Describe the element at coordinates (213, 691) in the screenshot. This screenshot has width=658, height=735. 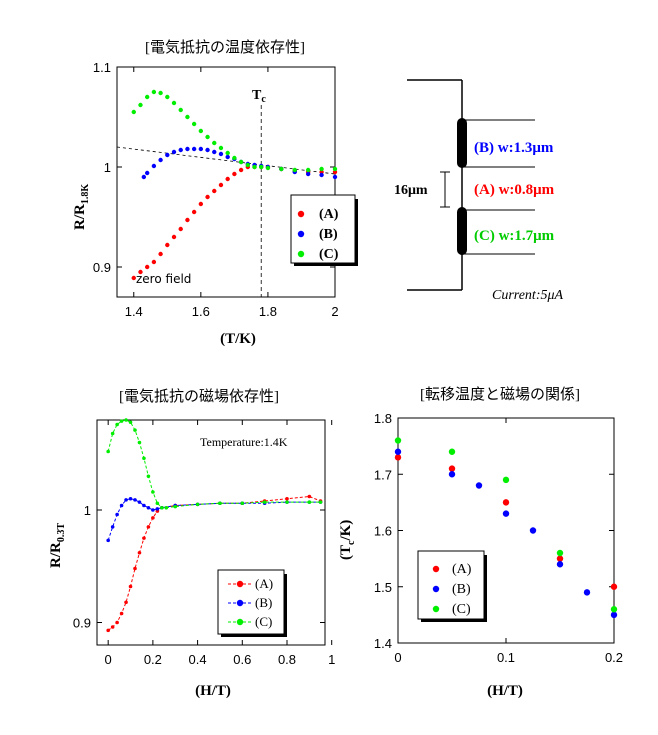
I see `chart2-xlabel: (H/T)` at that location.